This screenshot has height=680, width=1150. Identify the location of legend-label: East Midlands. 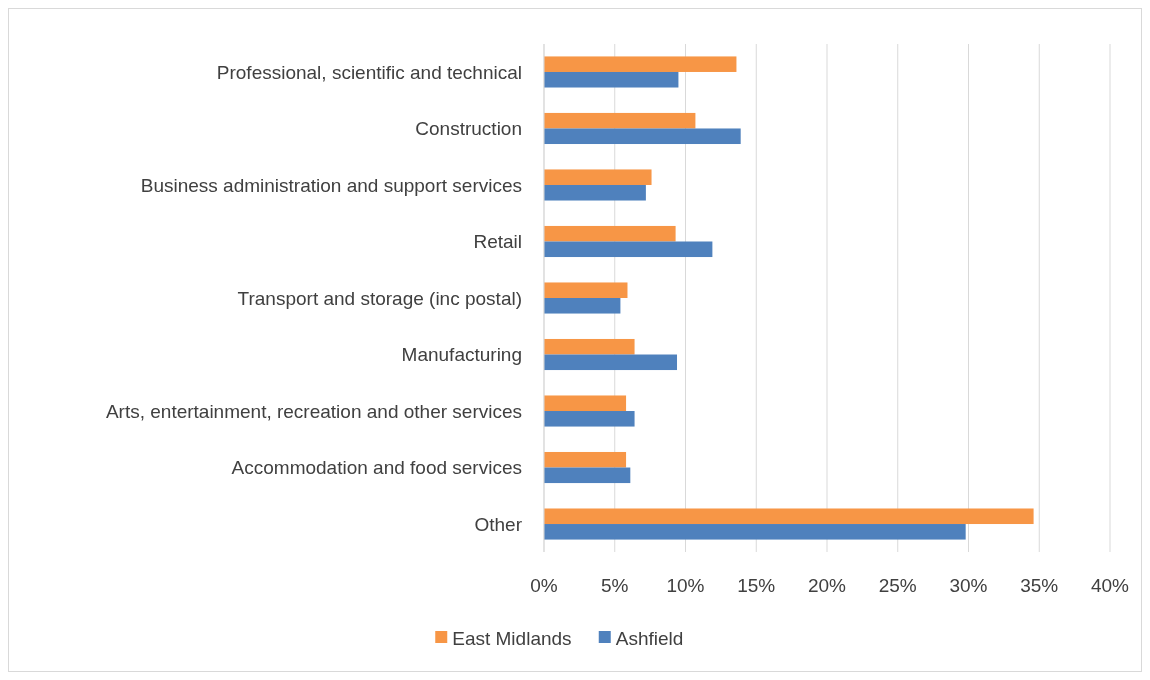
(512, 638).